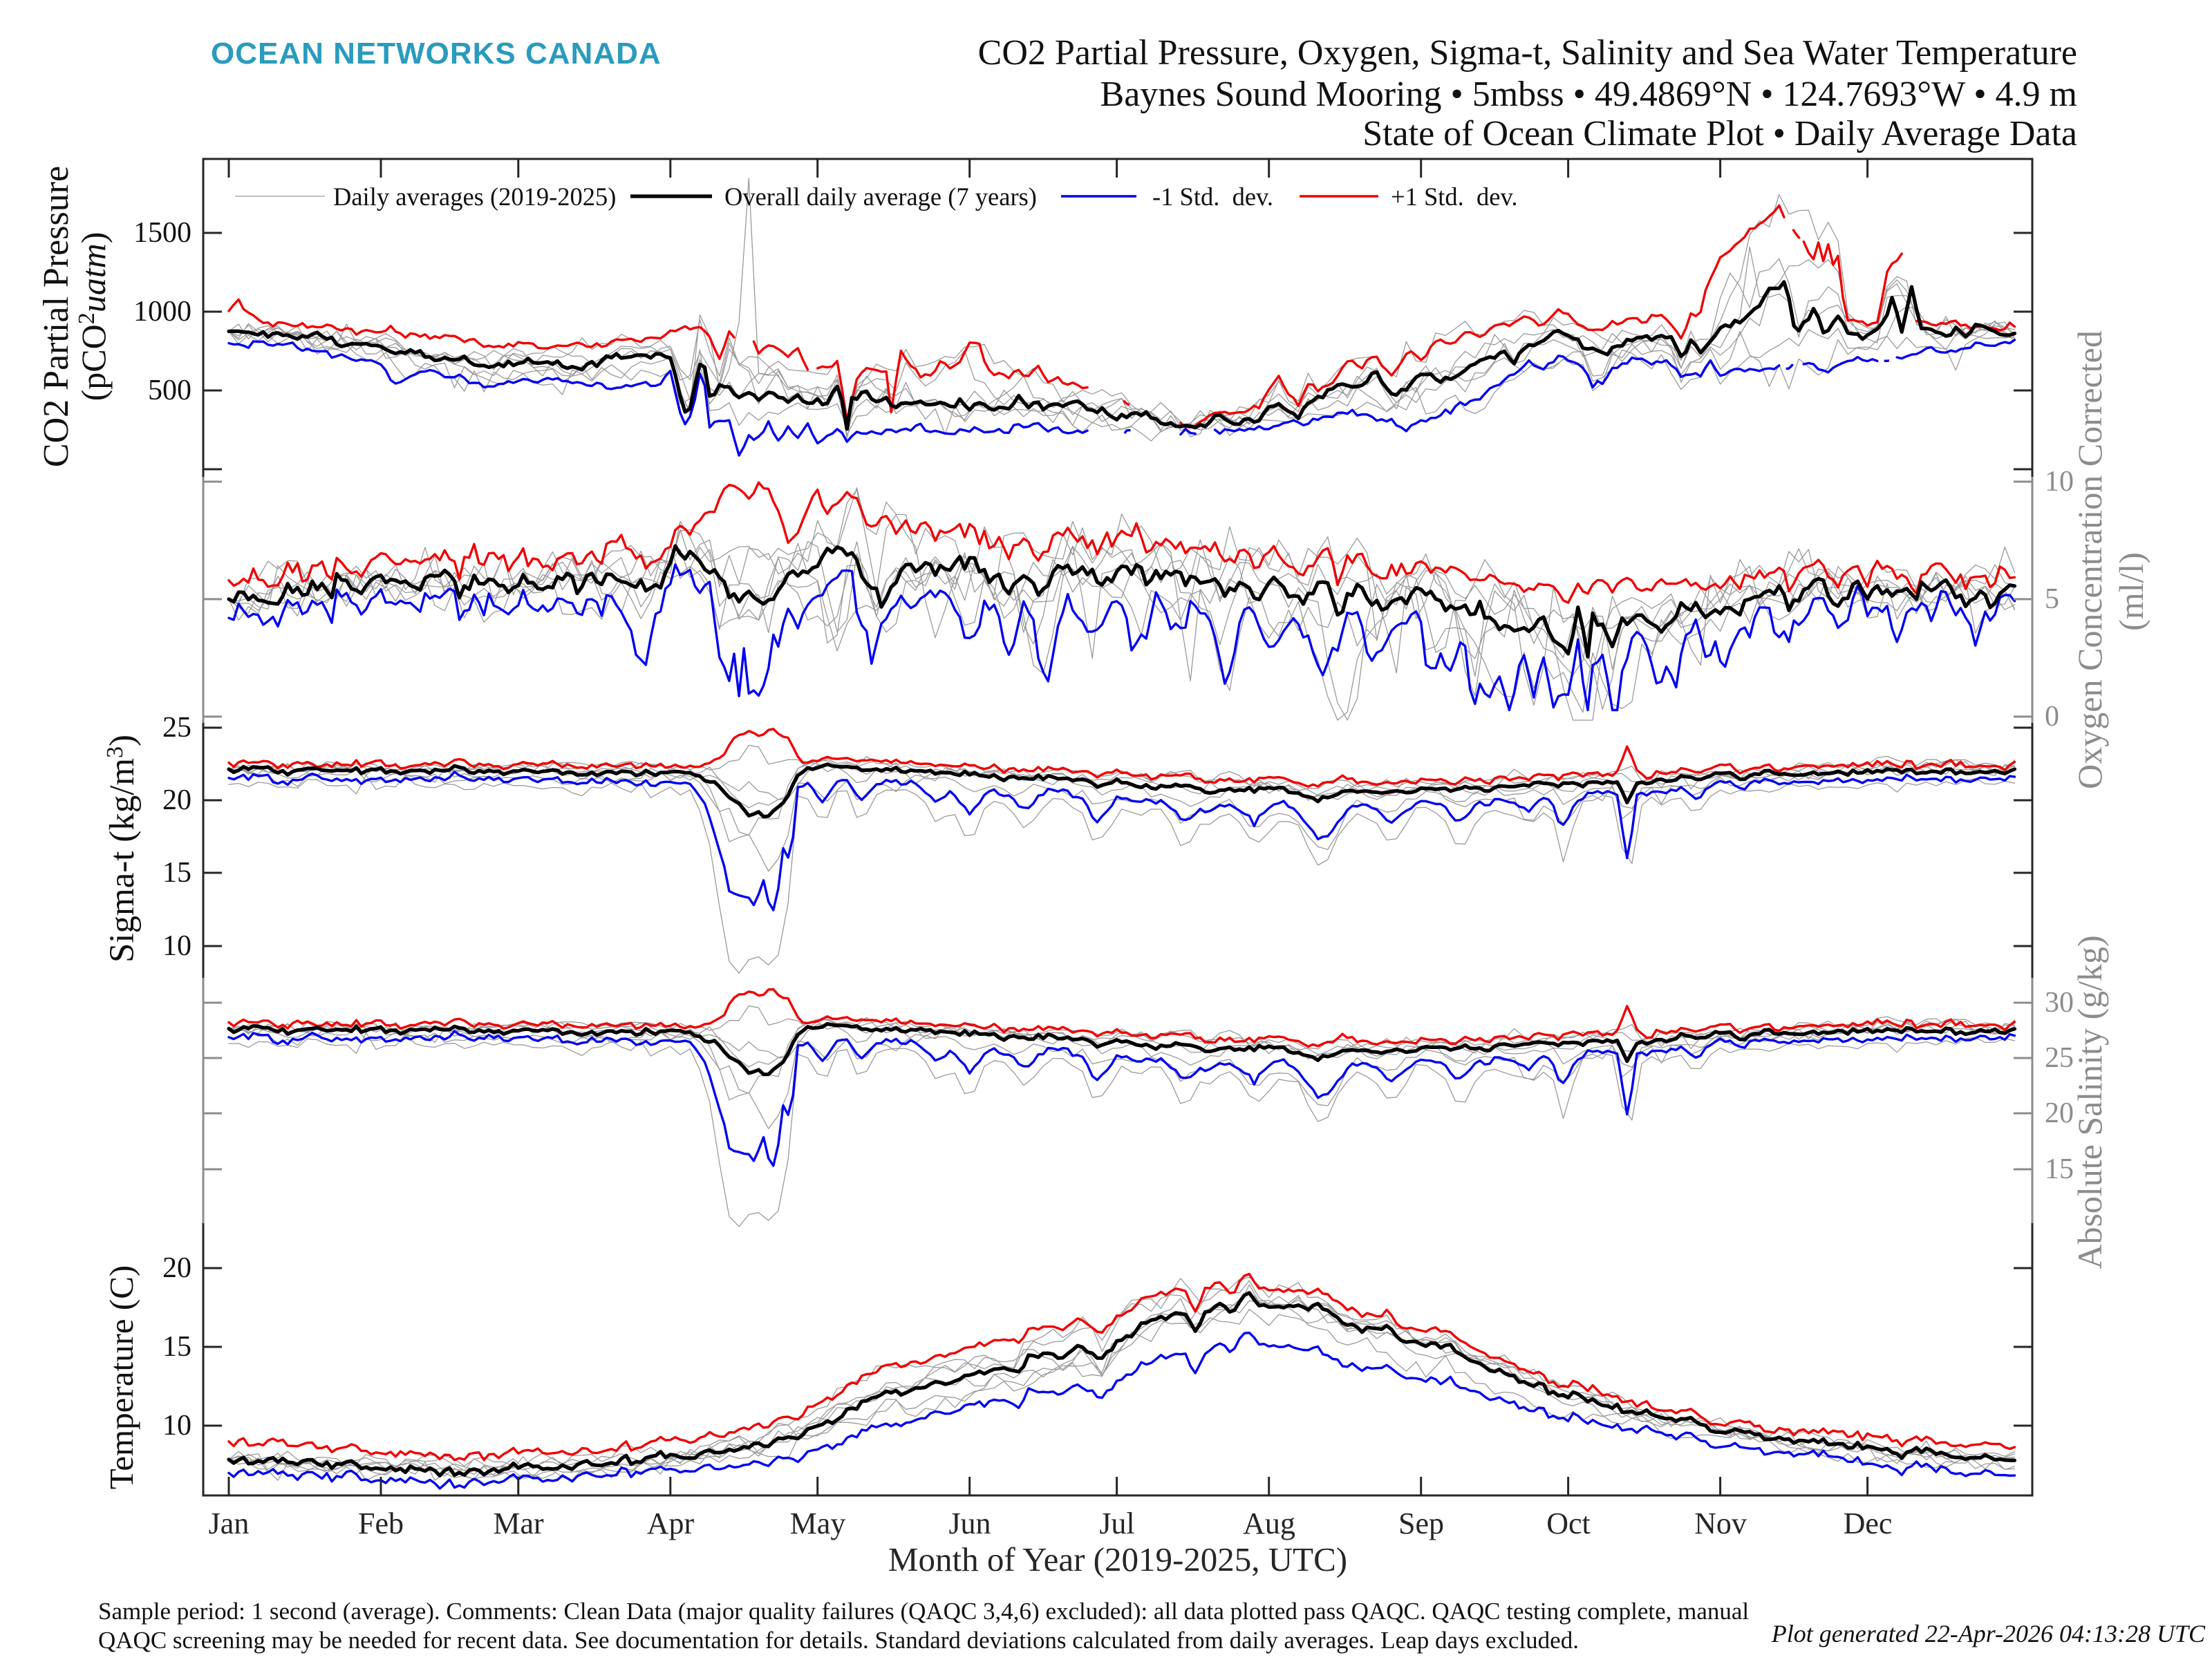 This screenshot has width=2212, height=1662. What do you see at coordinates (1868, 1524) in the screenshot?
I see `svg-text: Dec` at bounding box center [1868, 1524].